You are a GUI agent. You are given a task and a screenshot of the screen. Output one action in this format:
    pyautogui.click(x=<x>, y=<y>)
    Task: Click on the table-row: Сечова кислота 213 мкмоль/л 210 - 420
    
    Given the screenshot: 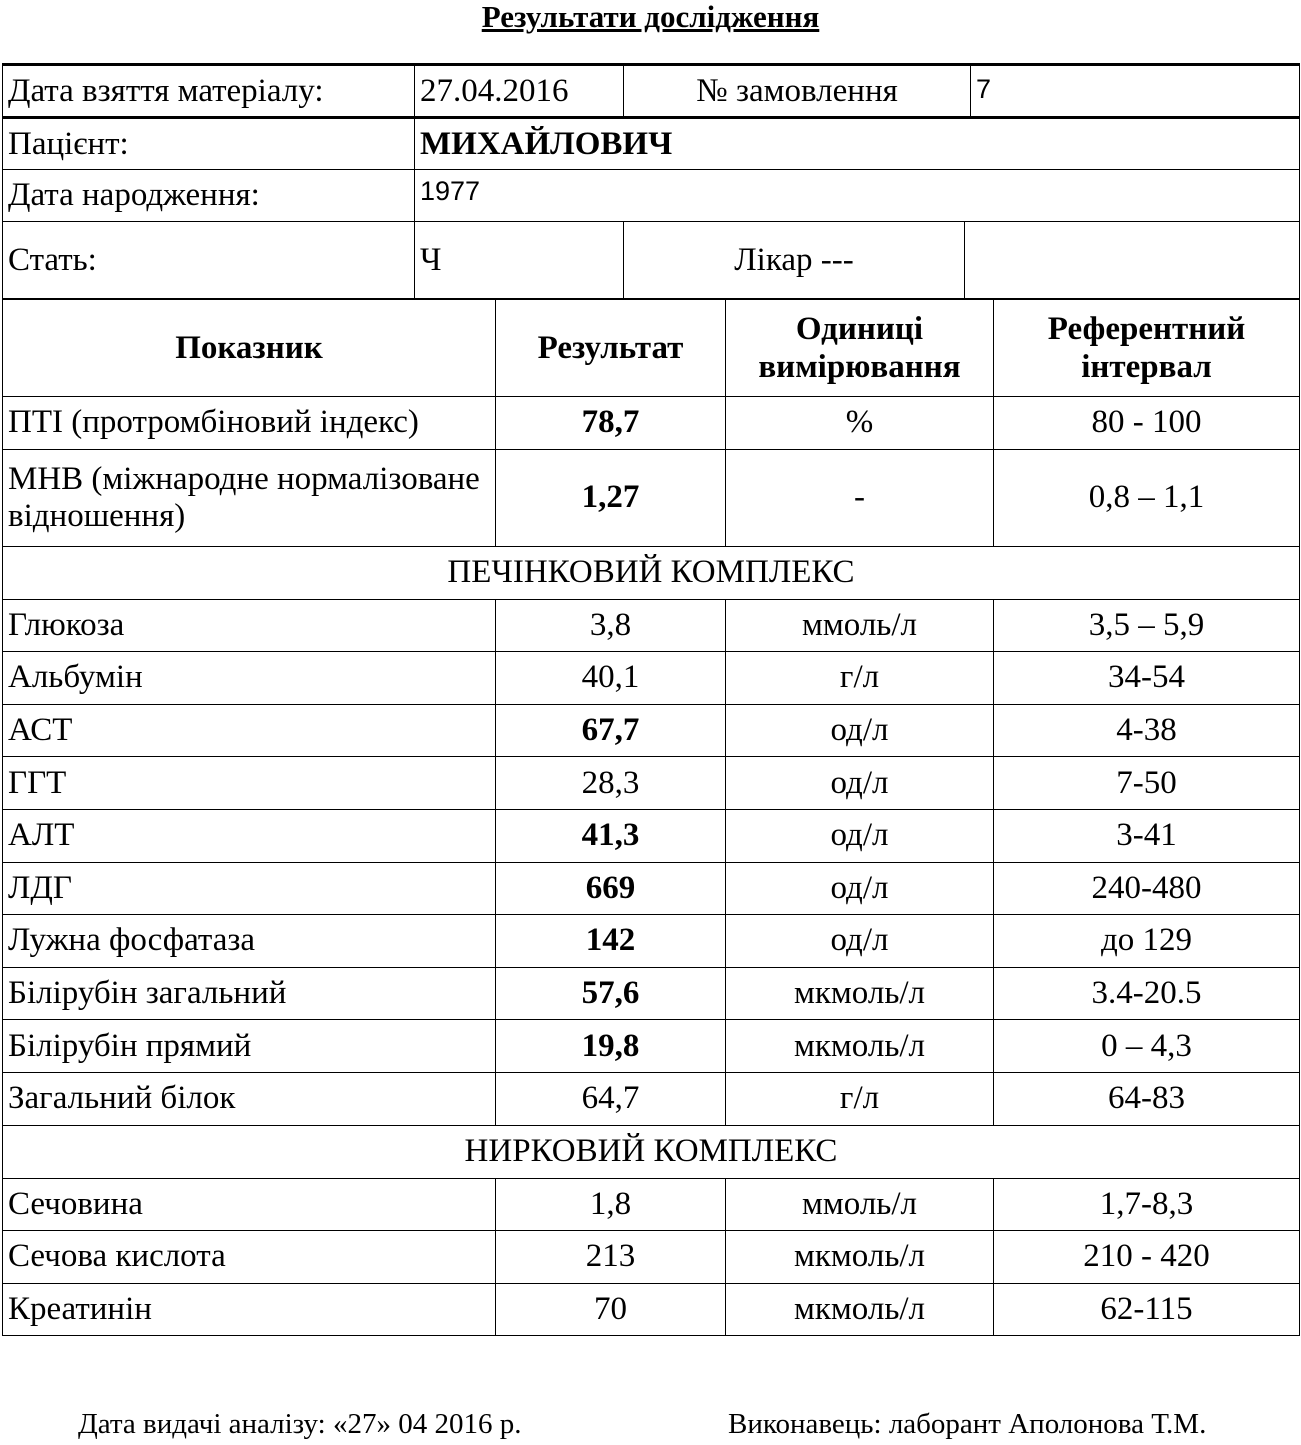 What is the action you would take?
    pyautogui.click(x=651, y=1257)
    